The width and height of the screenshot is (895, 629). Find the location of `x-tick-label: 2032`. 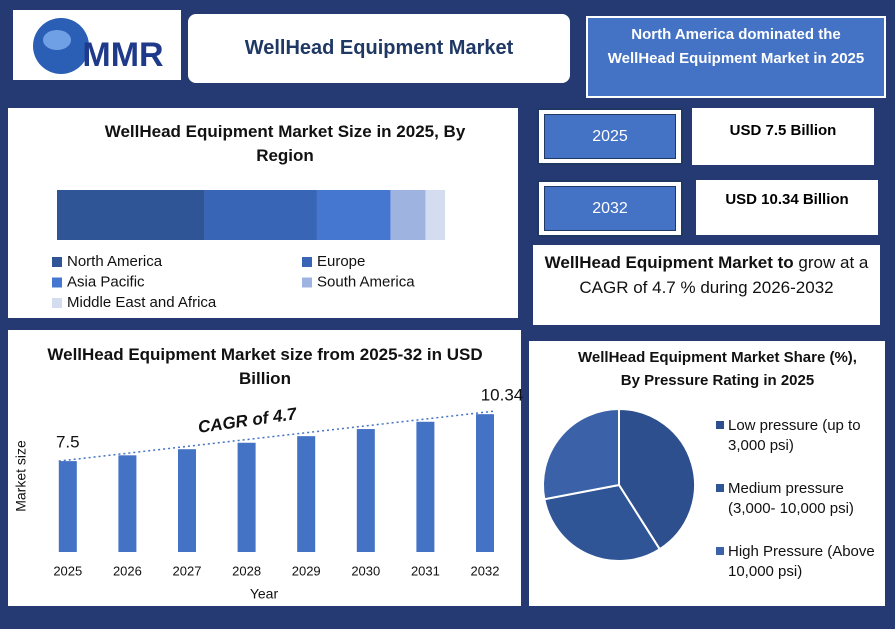

x-tick-label: 2032 is located at coordinates (485, 570).